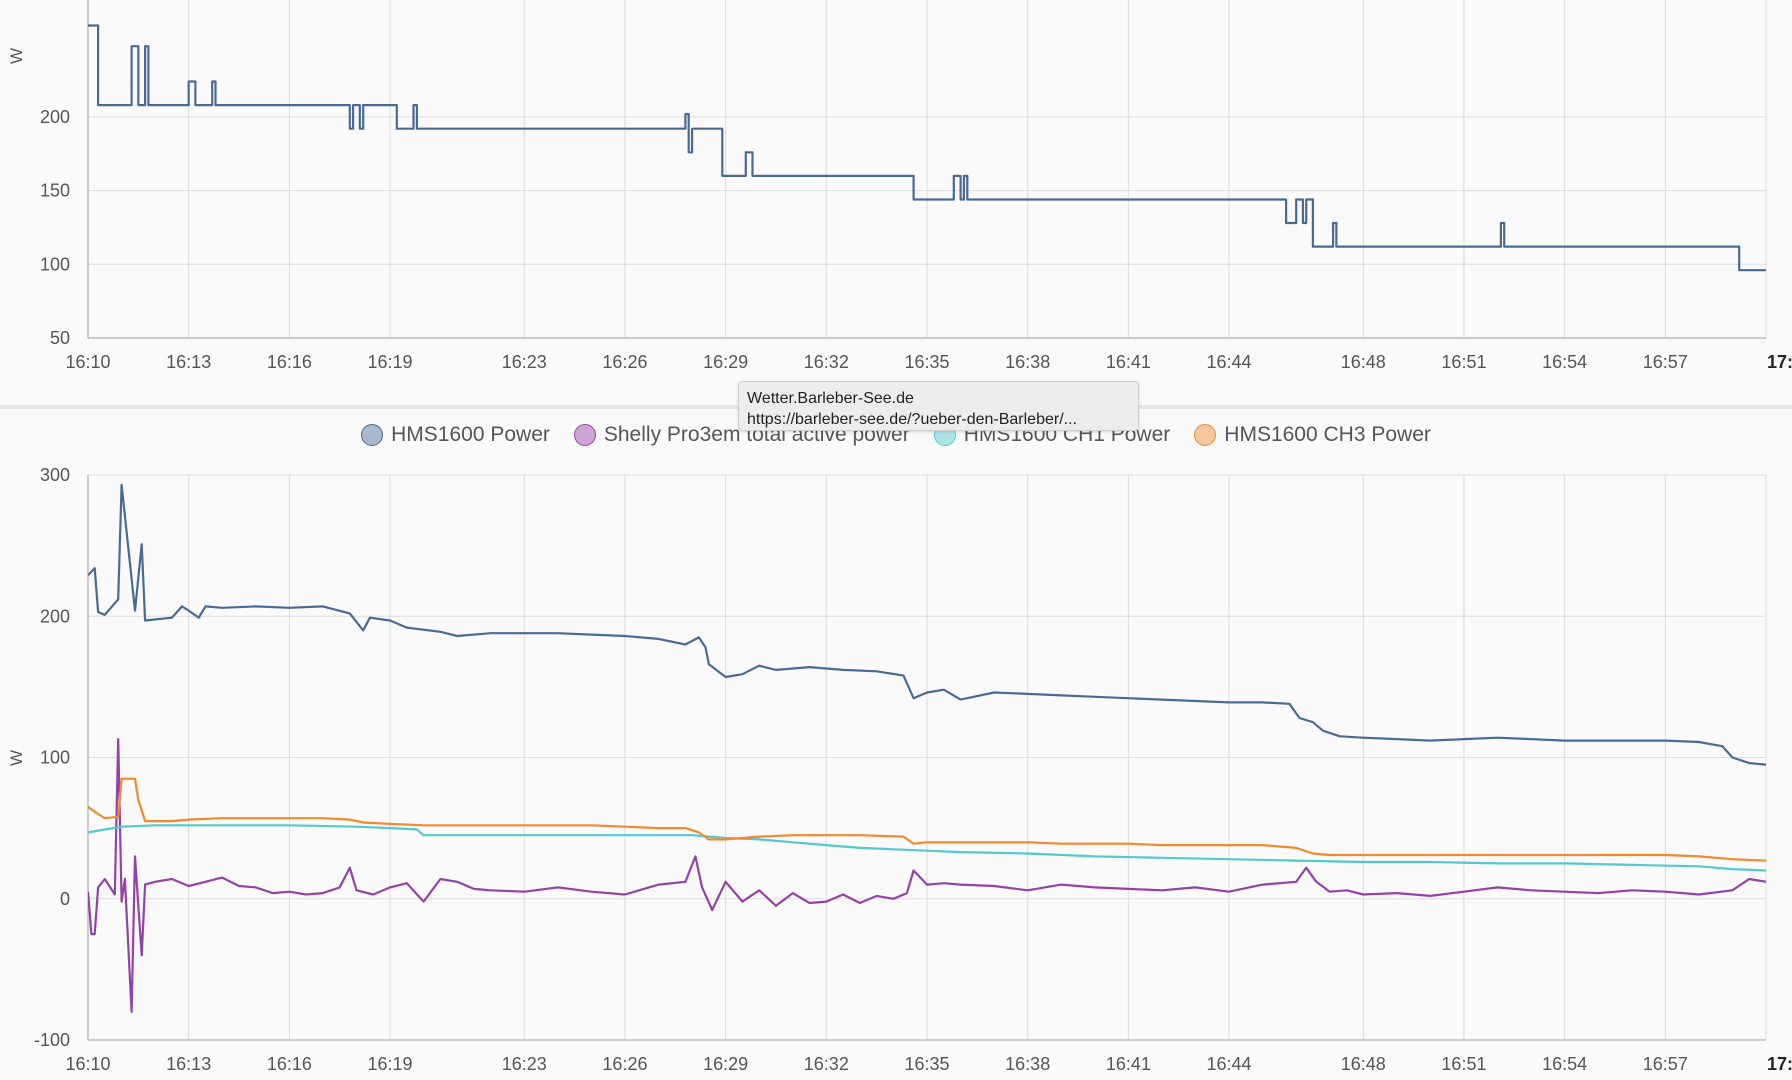 The height and width of the screenshot is (1080, 1792). Describe the element at coordinates (372, 435) in the screenshot. I see `legend-swatch-hms1600-power` at that location.